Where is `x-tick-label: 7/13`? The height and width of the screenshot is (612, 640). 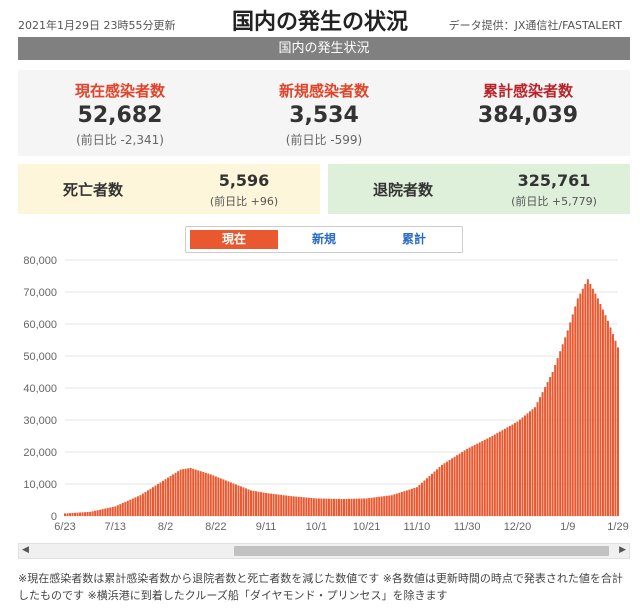 x-tick-label: 7/13 is located at coordinates (115, 527).